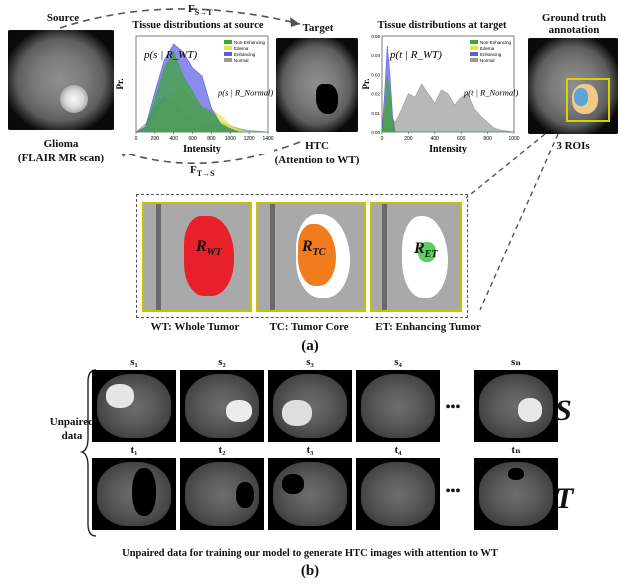  I want to click on source-chart-xtick-label: 1400, so click(267, 139).